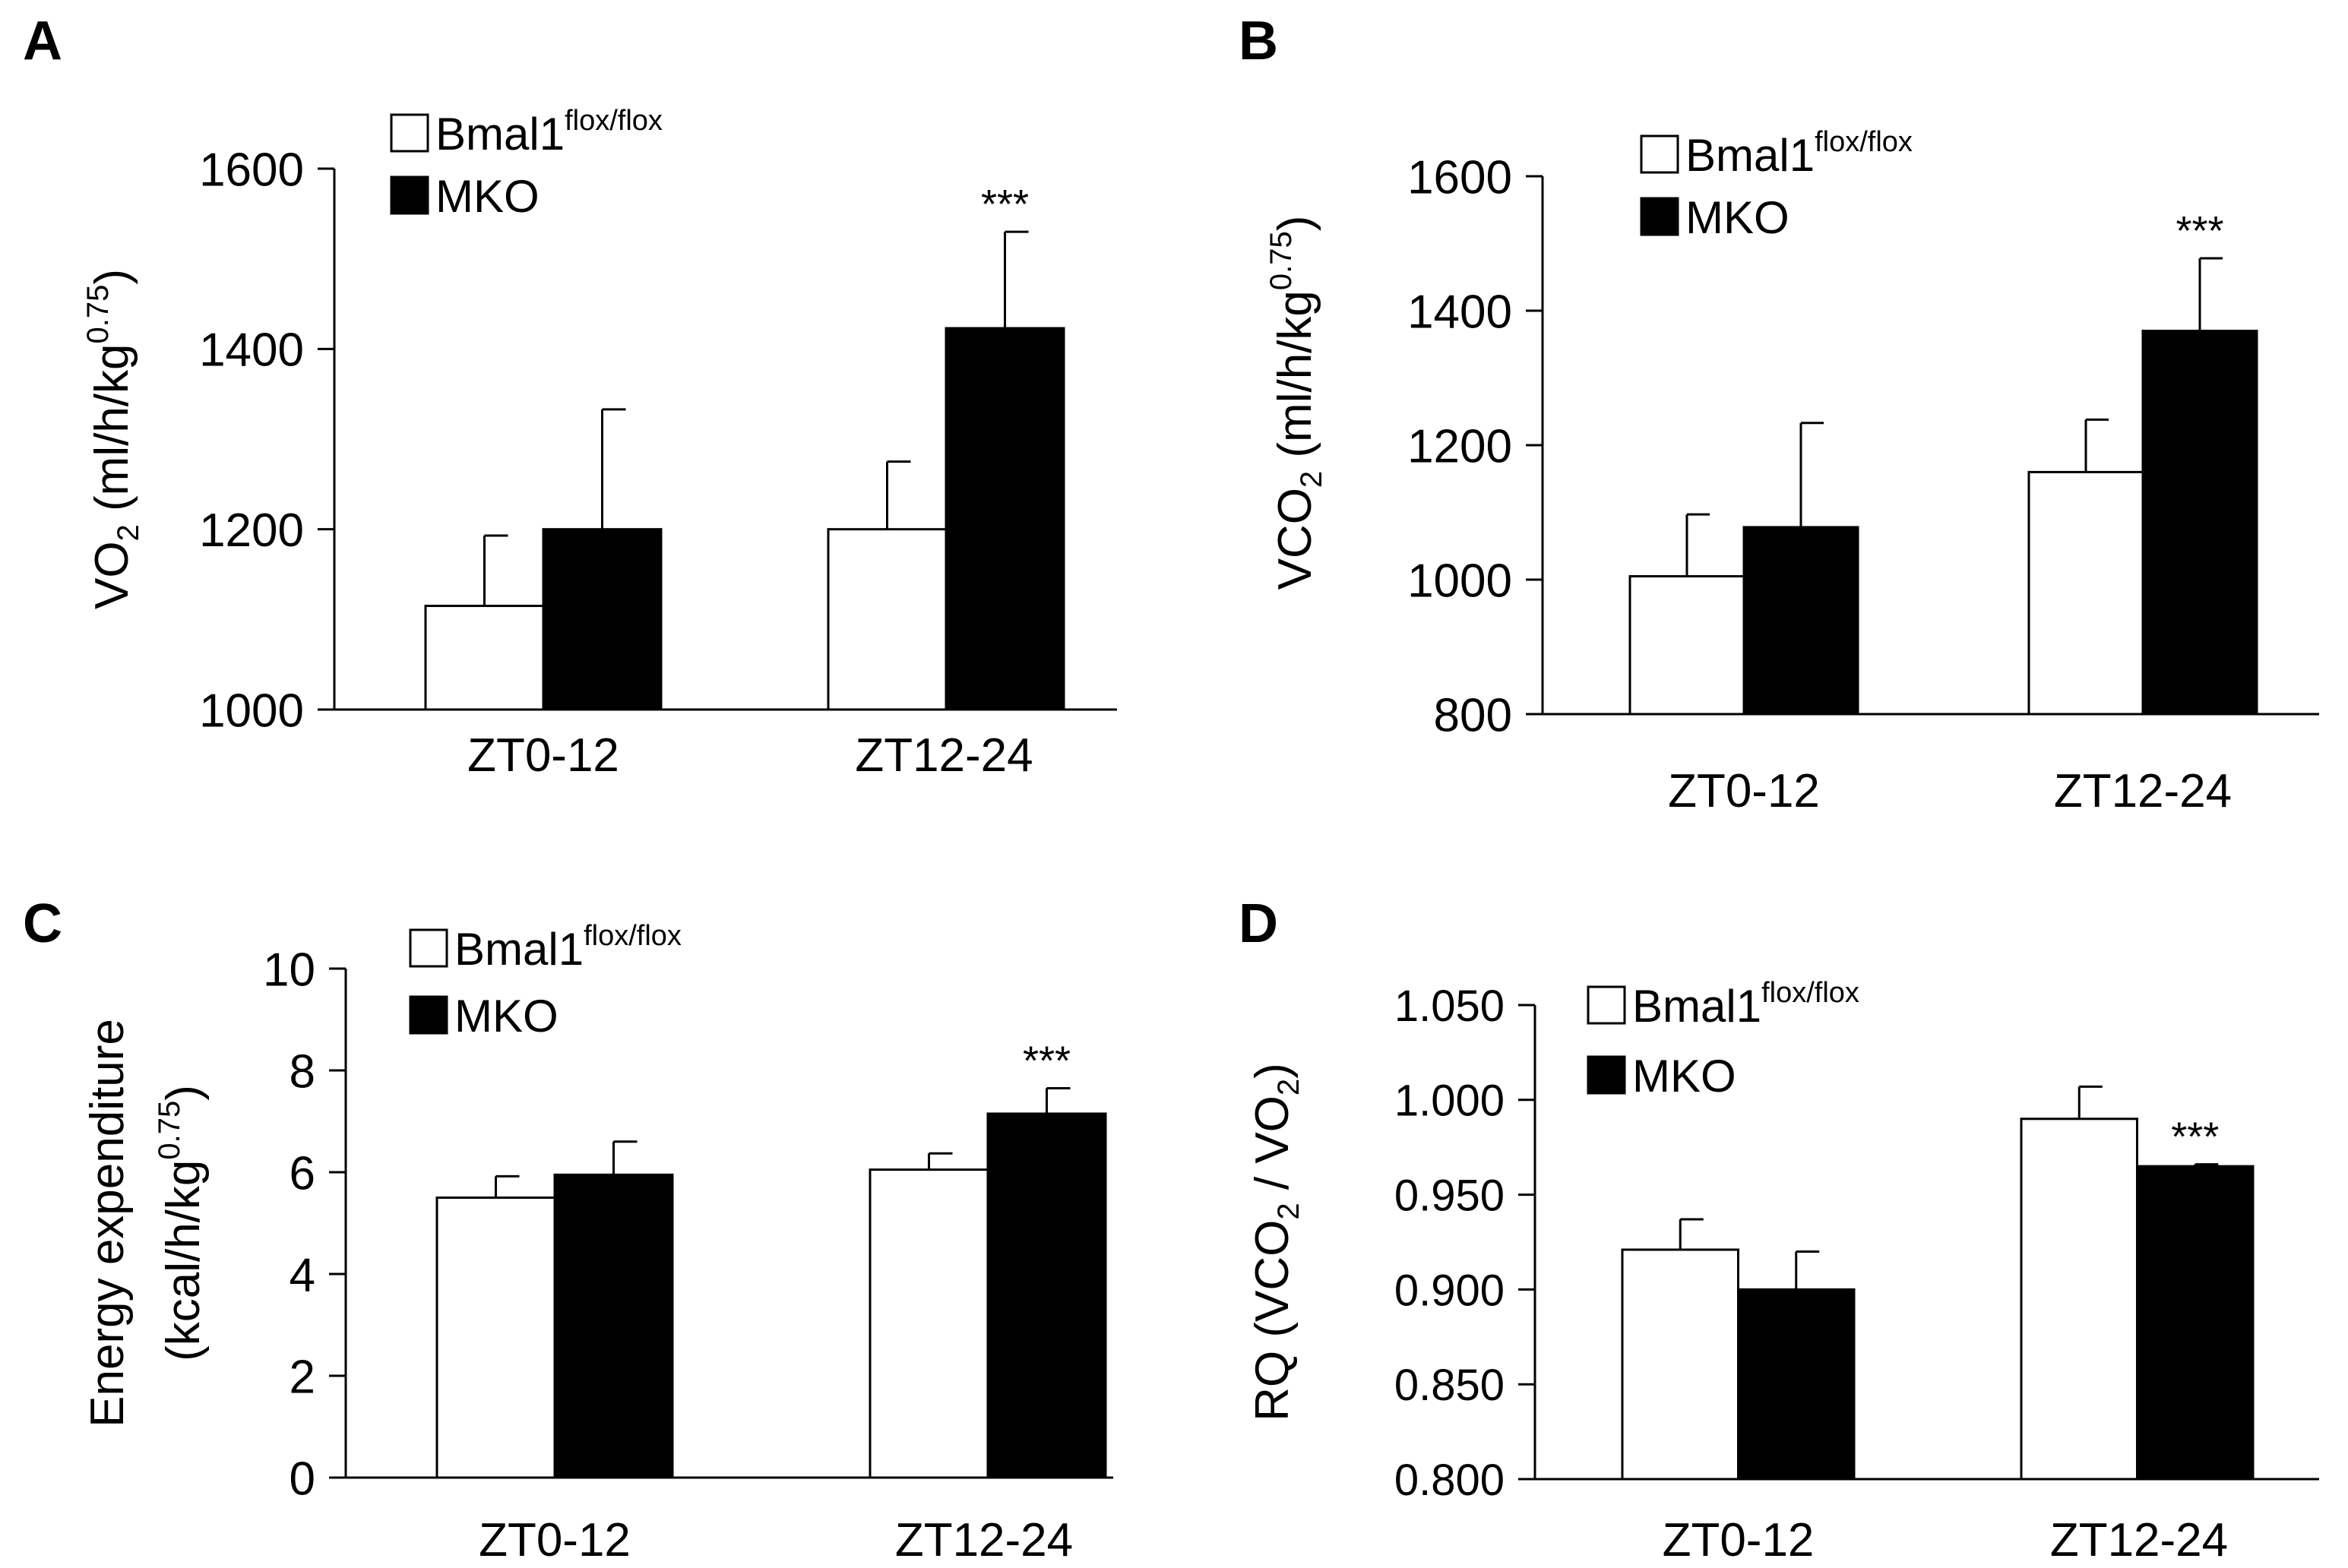 The width and height of the screenshot is (2348, 1568). Describe the element at coordinates (1258, 41) in the screenshot. I see `panel-letter-b: B` at that location.